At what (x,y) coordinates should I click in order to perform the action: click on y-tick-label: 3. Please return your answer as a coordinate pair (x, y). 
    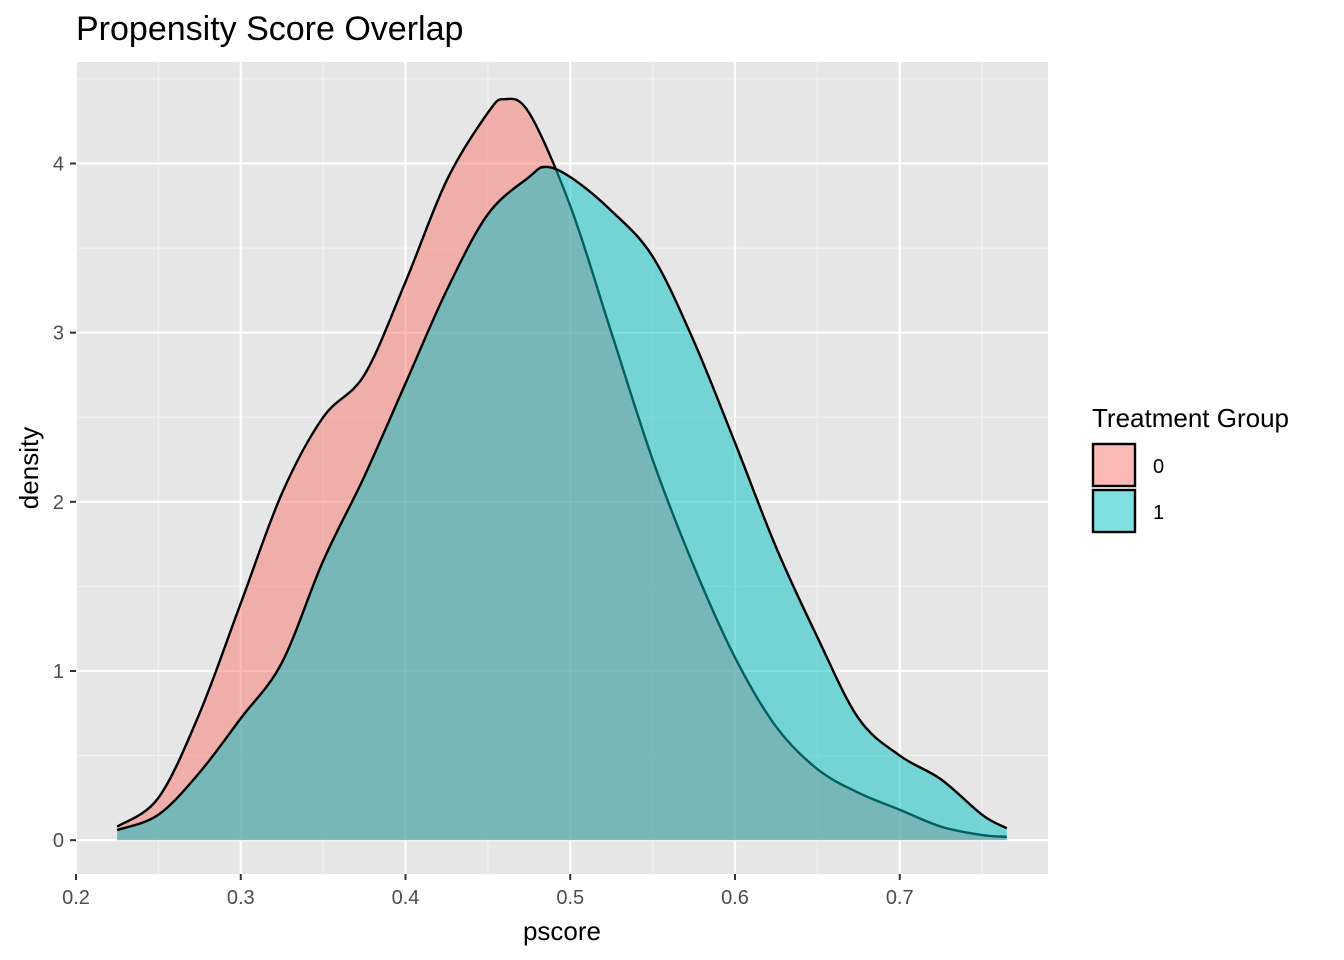
    Looking at the image, I should click on (58, 334).